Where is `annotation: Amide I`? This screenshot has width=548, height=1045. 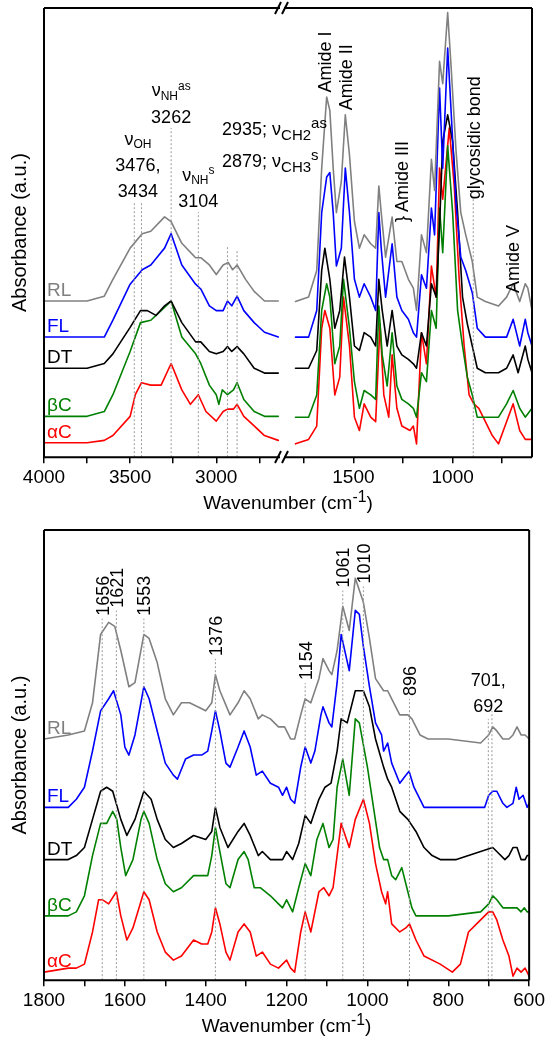
annotation: Amide I is located at coordinates (325, 62).